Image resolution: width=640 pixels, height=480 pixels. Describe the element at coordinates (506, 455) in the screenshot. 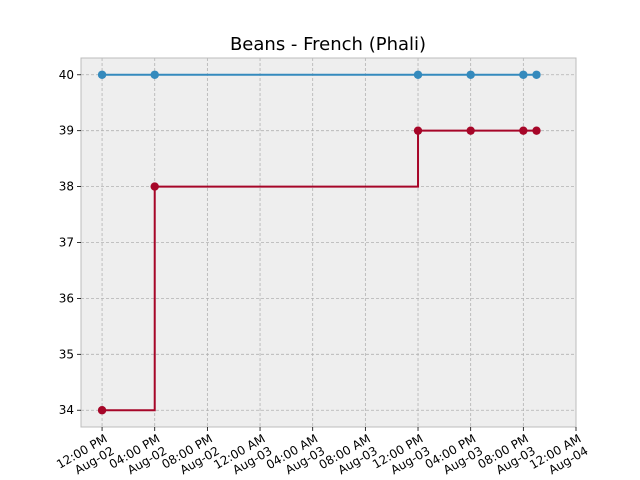

I see `x-tick-label: 08:00 PMAug-03` at that location.